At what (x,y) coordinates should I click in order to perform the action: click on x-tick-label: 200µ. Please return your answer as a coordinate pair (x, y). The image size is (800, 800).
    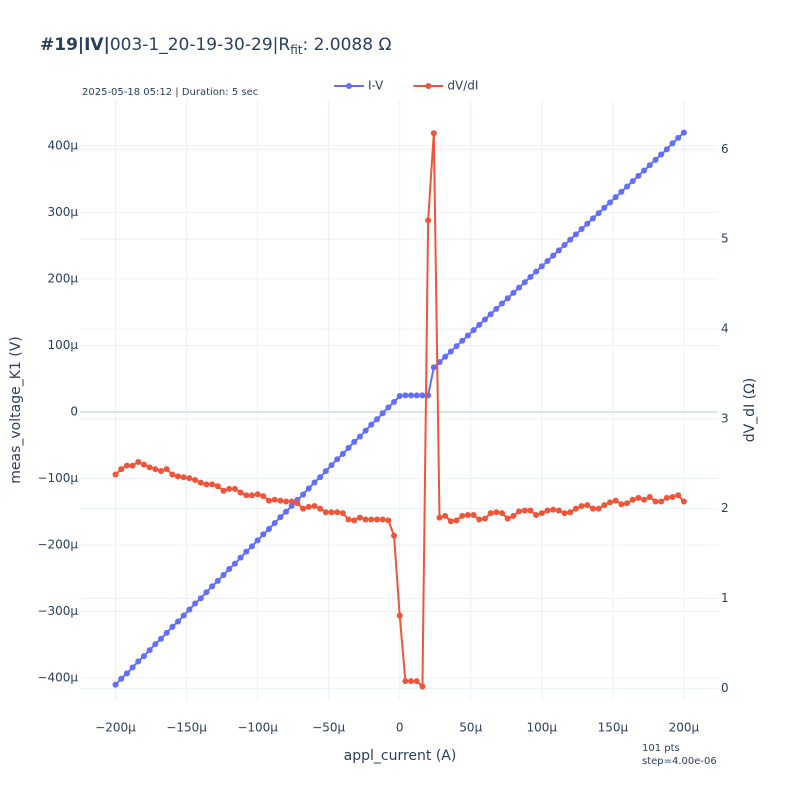
    Looking at the image, I should click on (684, 728).